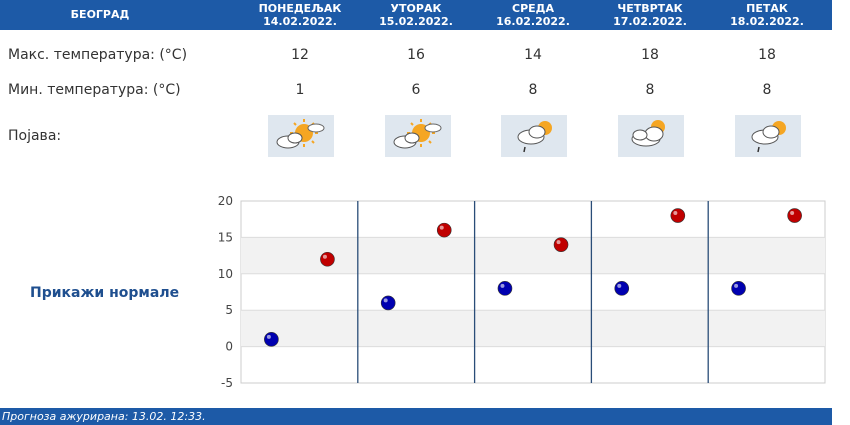  What do you see at coordinates (416, 21) in the screenshot?
I see `day-date: 15.02.2022.` at bounding box center [416, 21].